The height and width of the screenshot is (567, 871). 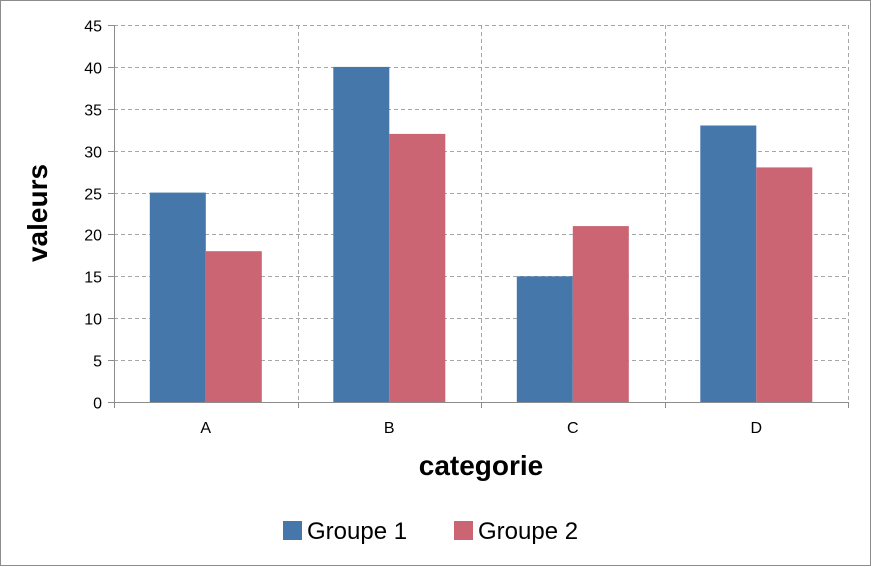 What do you see at coordinates (430, 531) in the screenshot?
I see `legend: Groupe 1 Groupe 2` at bounding box center [430, 531].